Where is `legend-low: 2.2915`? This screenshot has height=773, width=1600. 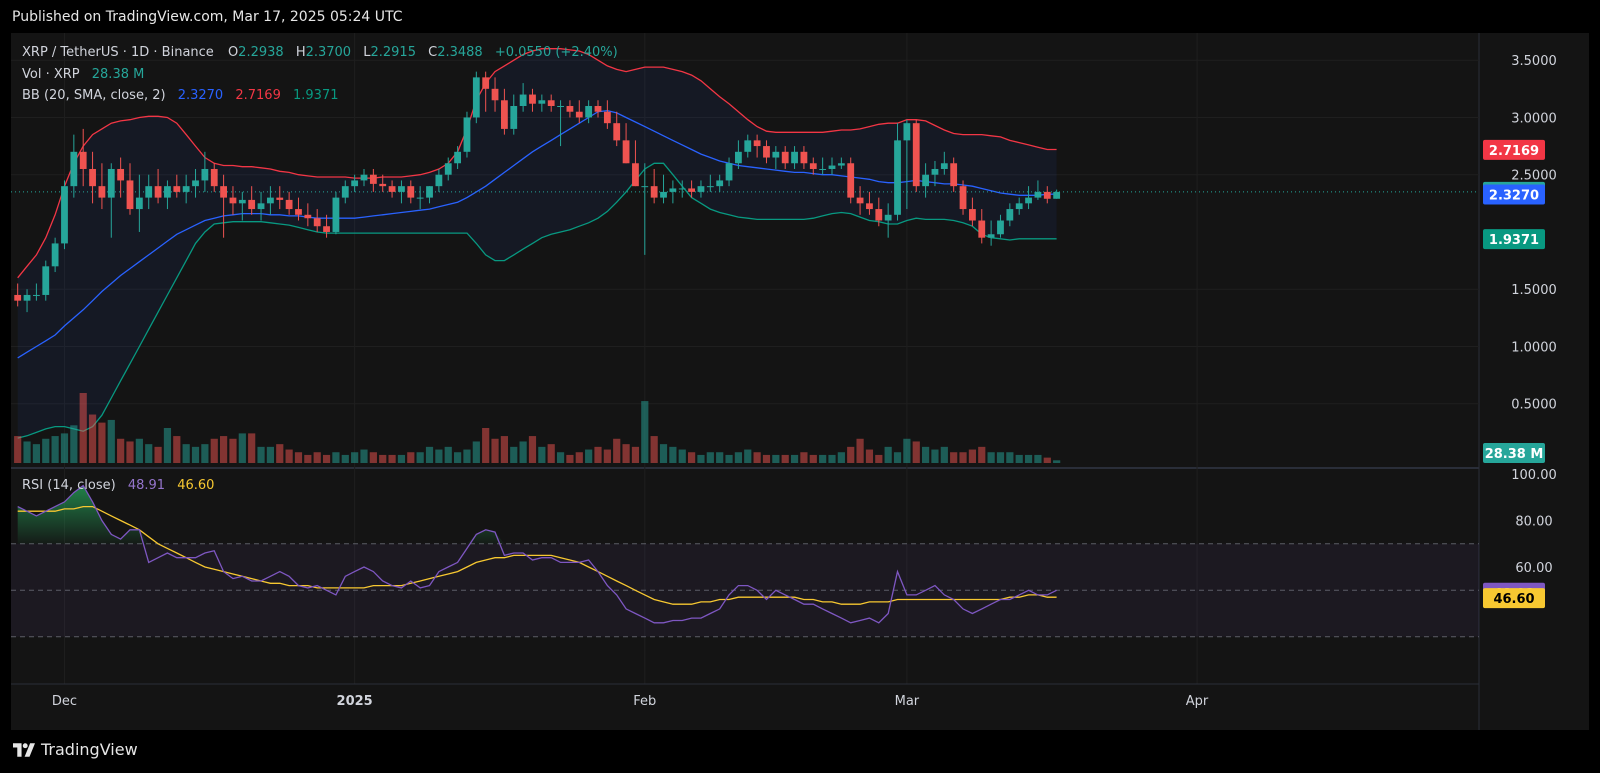 legend-low: 2.2915 is located at coordinates (393, 52).